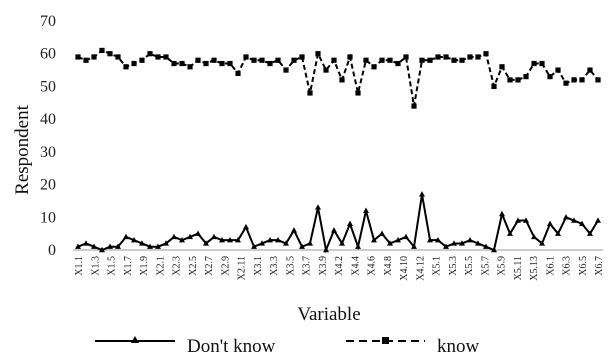  What do you see at coordinates (388, 266) in the screenshot?
I see `x-tick-label: X4.8` at bounding box center [388, 266].